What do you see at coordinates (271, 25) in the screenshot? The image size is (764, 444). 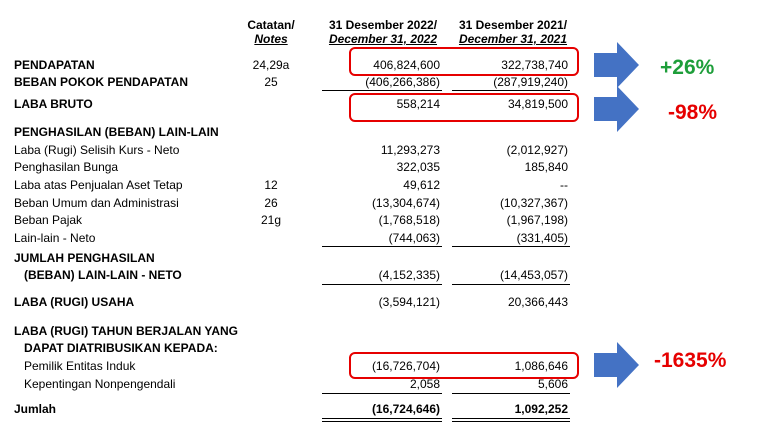 I see `notes-header-id: Catatan/` at bounding box center [271, 25].